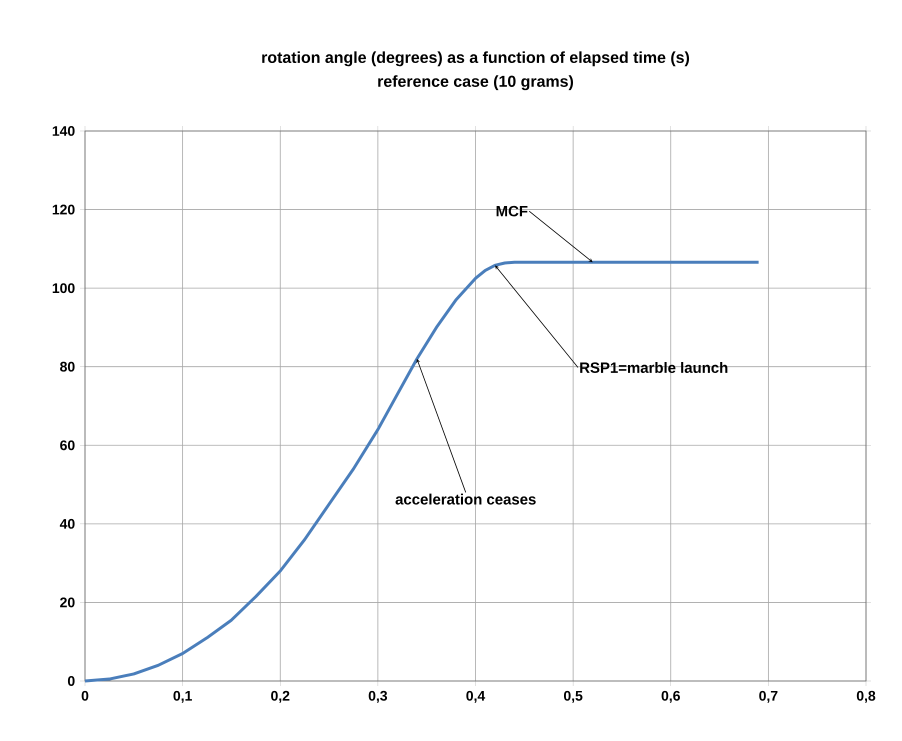 Image resolution: width=902 pixels, height=741 pixels. Describe the element at coordinates (768, 696) in the screenshot. I see `x-tick-label: 0,7` at that location.